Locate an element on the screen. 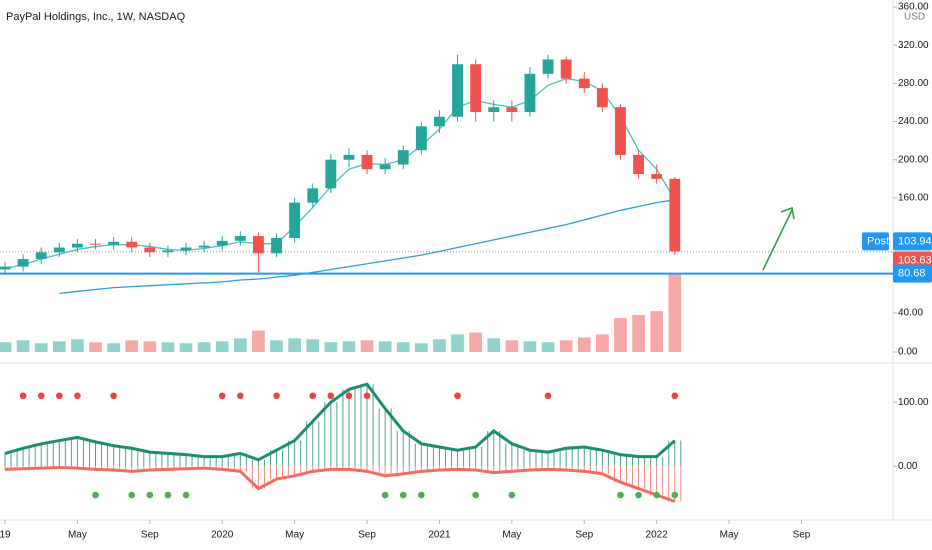 The height and width of the screenshot is (550, 932). post-label-box is located at coordinates (875, 241).